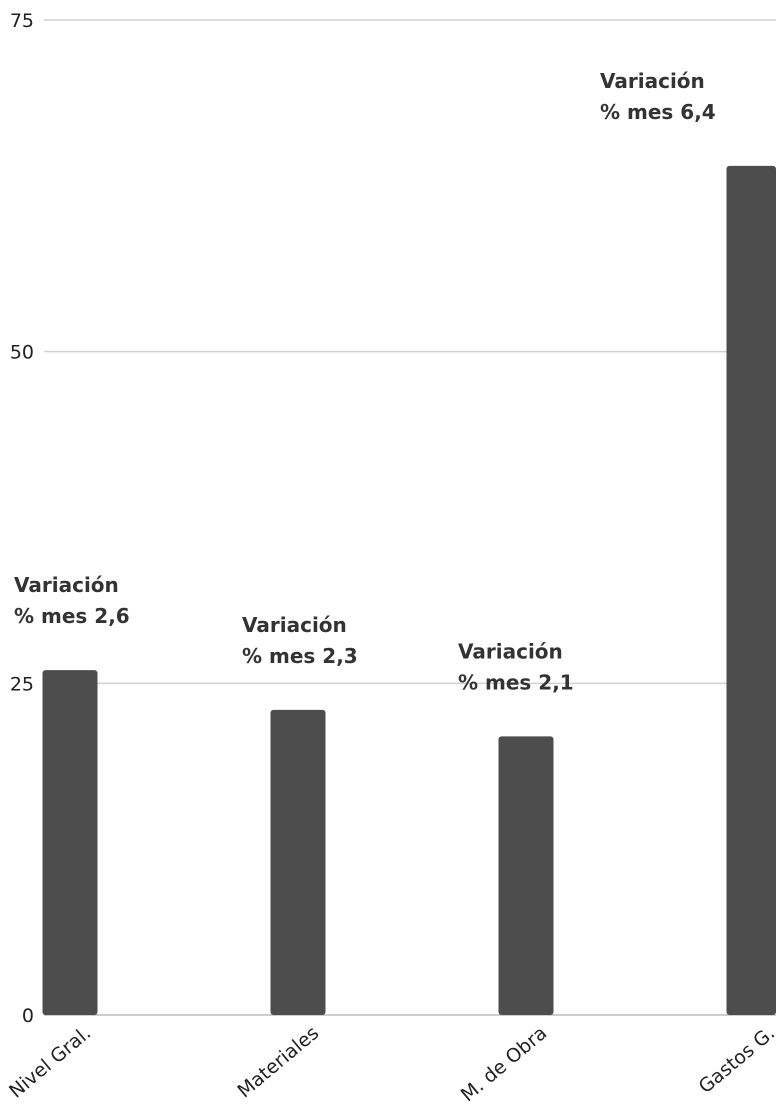 The height and width of the screenshot is (1120, 776). I want to click on bar-m-de-obra, so click(526, 875).